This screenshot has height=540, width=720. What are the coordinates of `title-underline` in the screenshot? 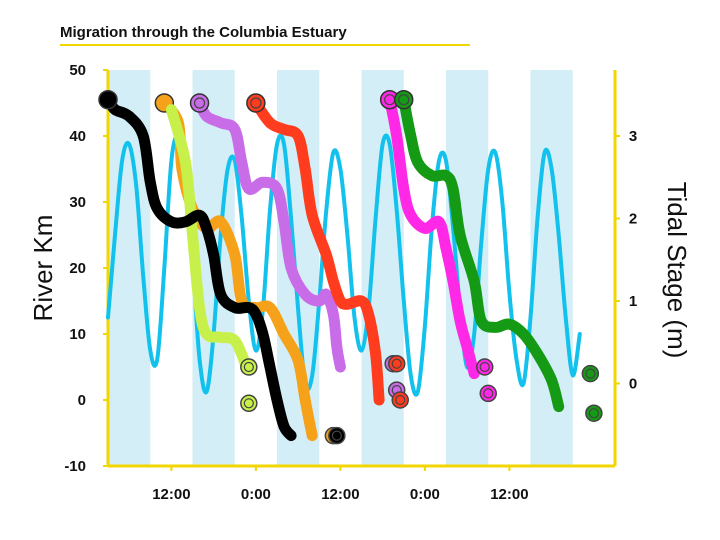 It's located at (265, 32).